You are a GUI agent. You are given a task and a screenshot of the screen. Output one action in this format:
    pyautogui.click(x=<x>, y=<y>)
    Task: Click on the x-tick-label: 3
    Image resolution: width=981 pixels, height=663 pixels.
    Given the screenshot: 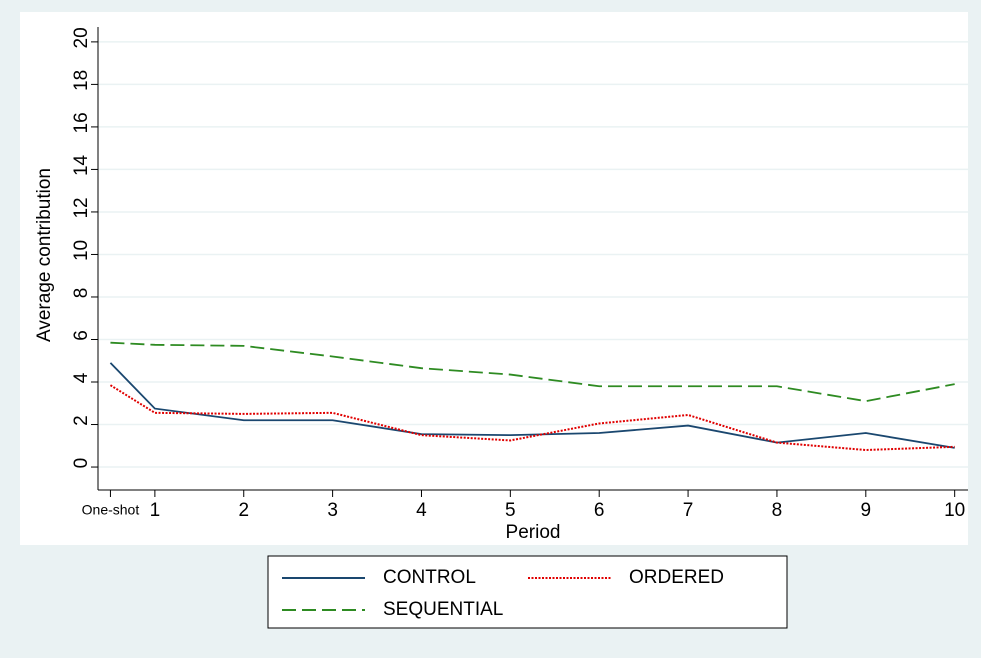 What is the action you would take?
    pyautogui.click(x=332, y=510)
    